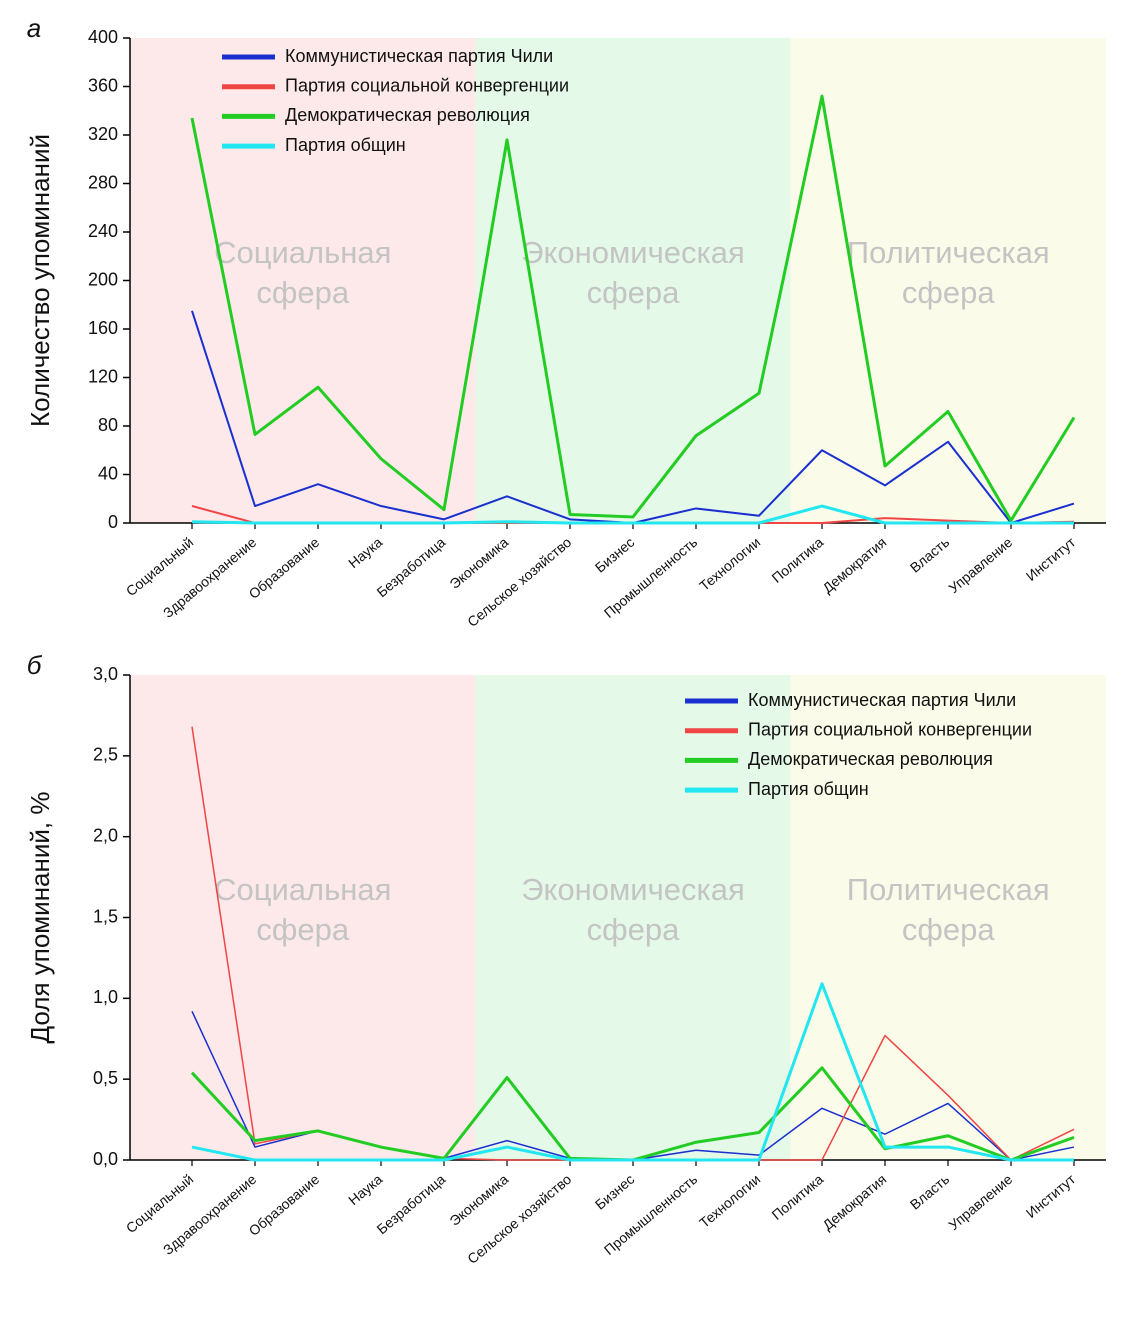 The image size is (1140, 1329). Describe the element at coordinates (103, 85) in the screenshot. I see `y-tick-label: 360` at that location.